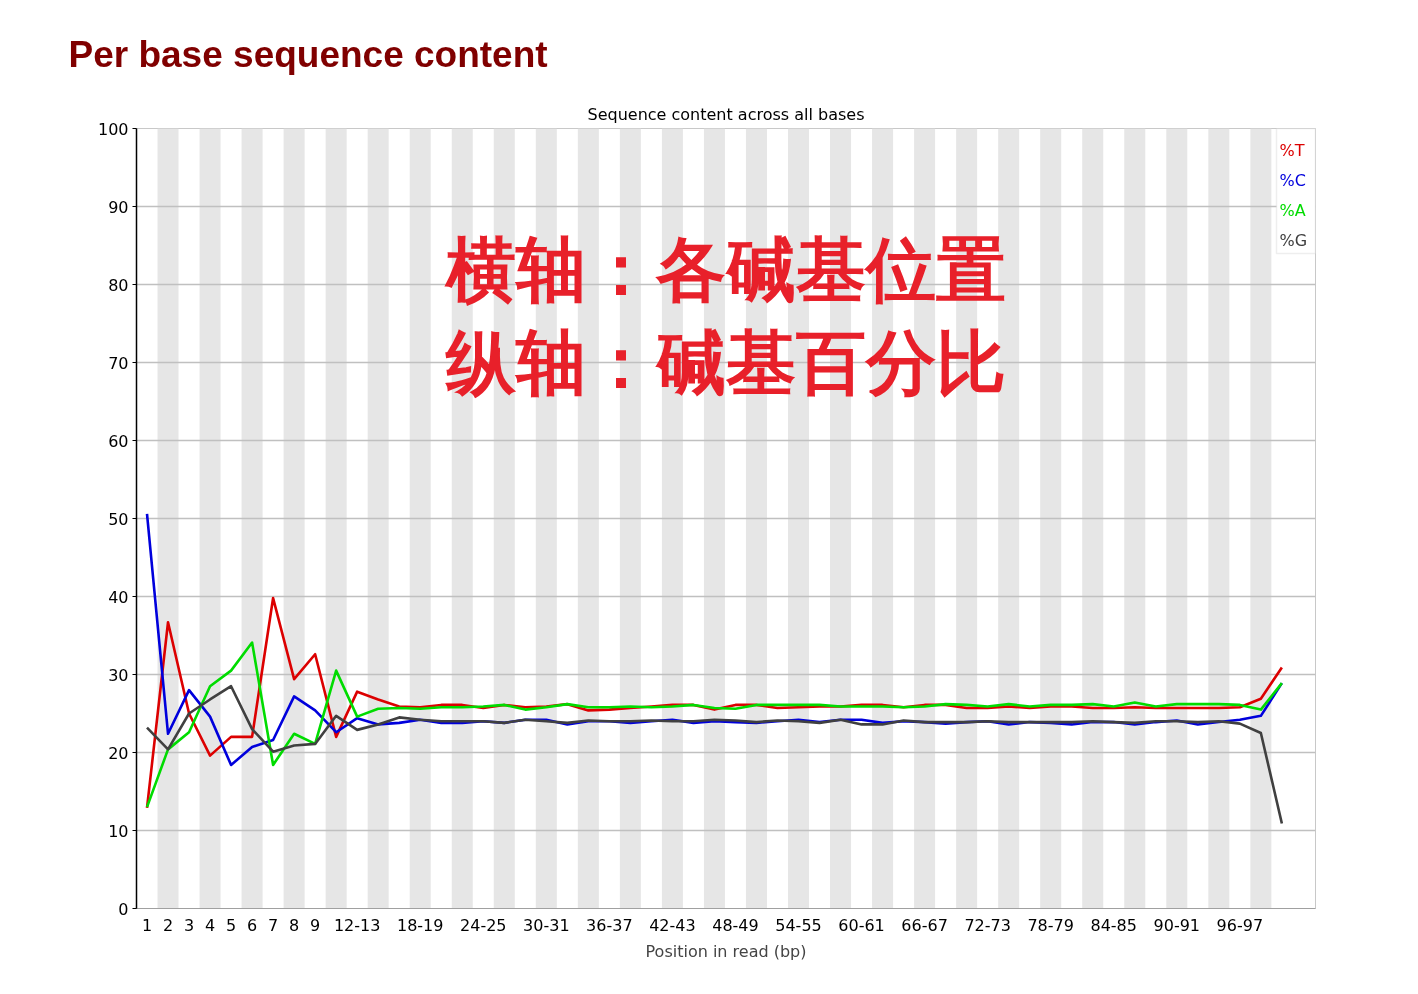 This screenshot has height=994, width=1418. Describe the element at coordinates (168, 925) in the screenshot. I see `x-tick-label: 2` at that location.